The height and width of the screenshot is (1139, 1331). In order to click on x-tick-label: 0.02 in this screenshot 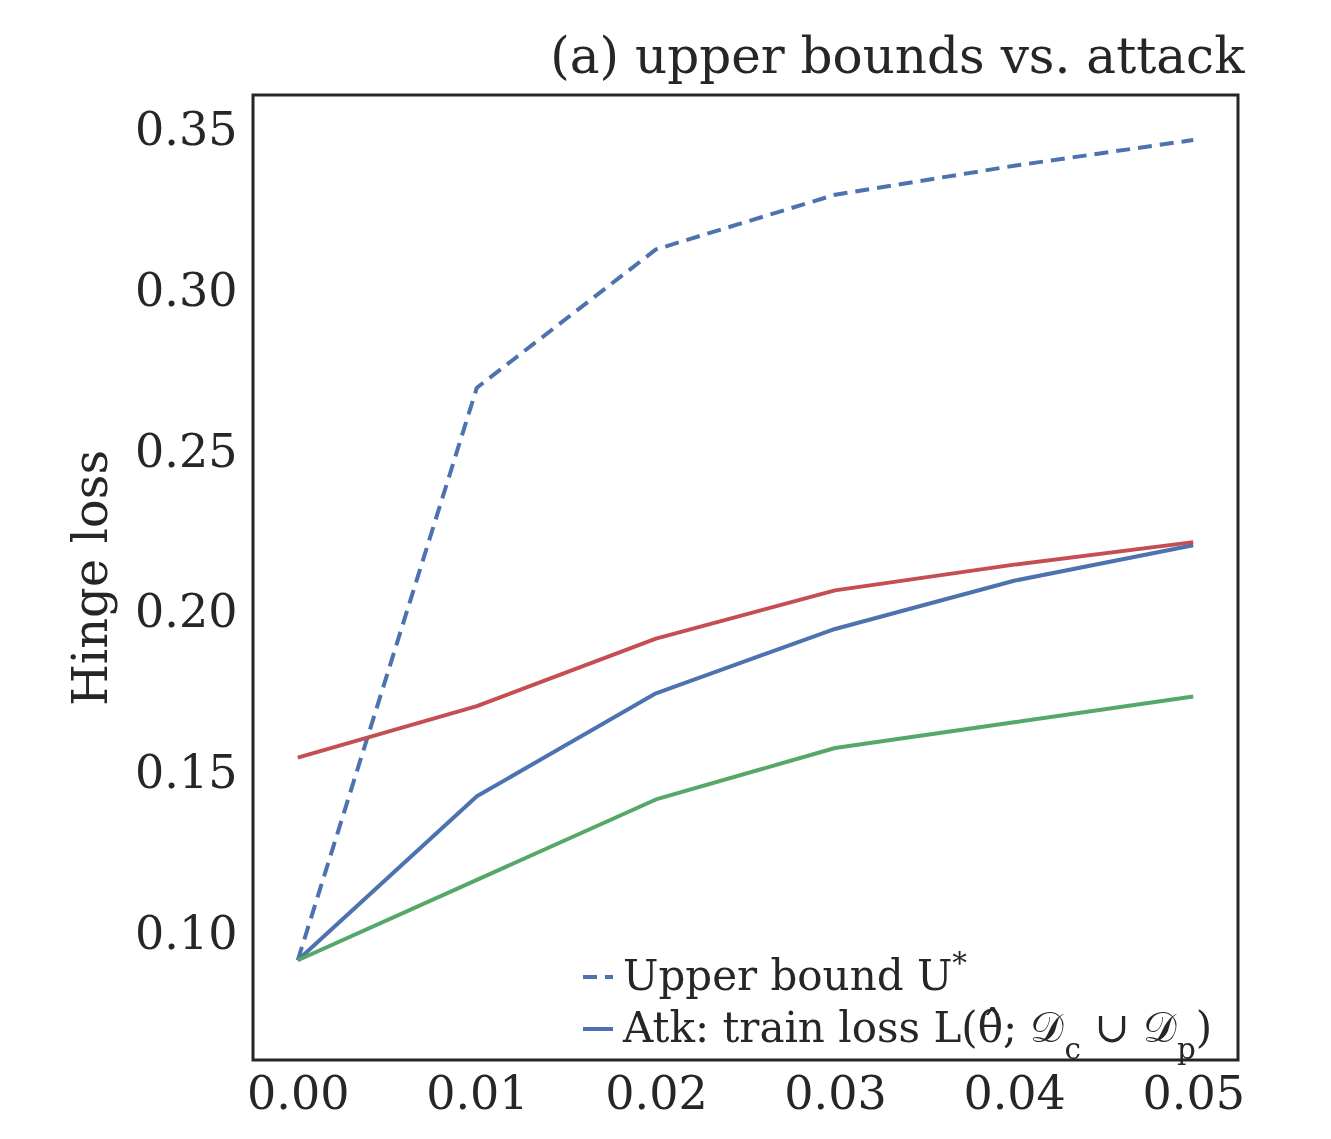, I will do `click(656, 1092)`.